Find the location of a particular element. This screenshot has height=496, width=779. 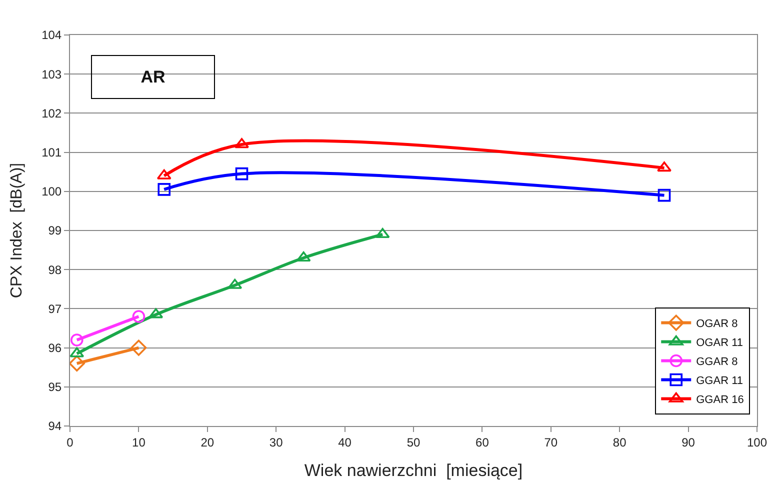

x-tick-label: 60 is located at coordinates (483, 442).